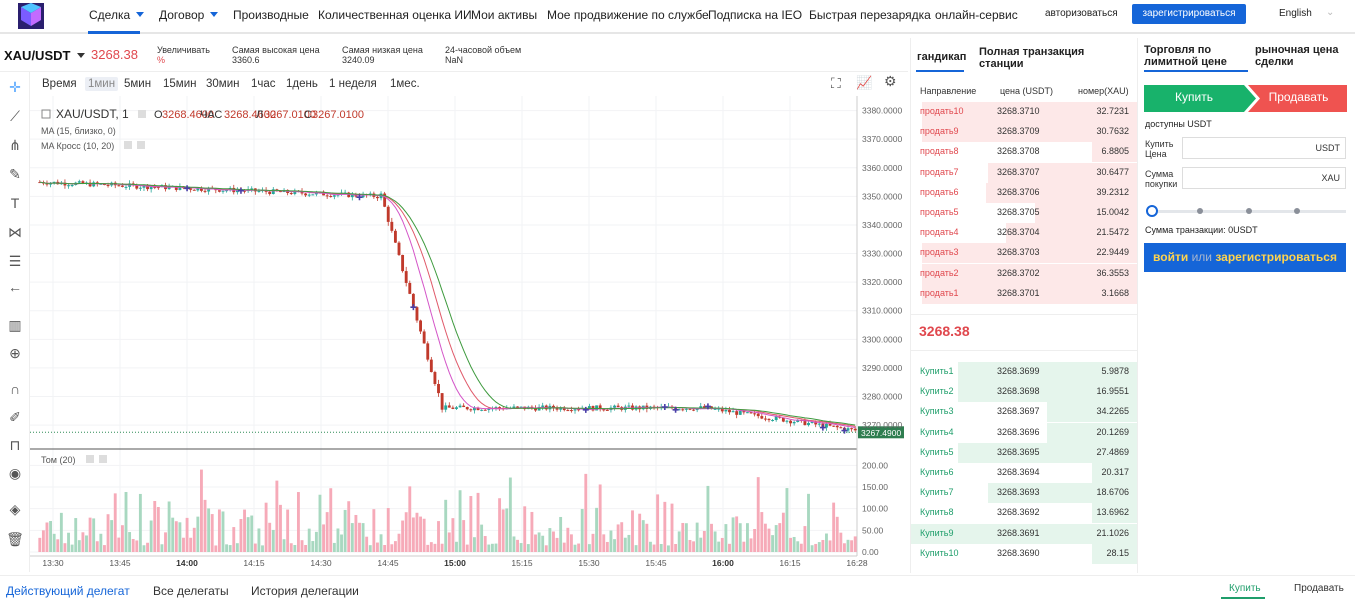  What do you see at coordinates (395, 15) in the screenshot?
I see `nav-item-3: Количественная оценка ИИ` at bounding box center [395, 15].